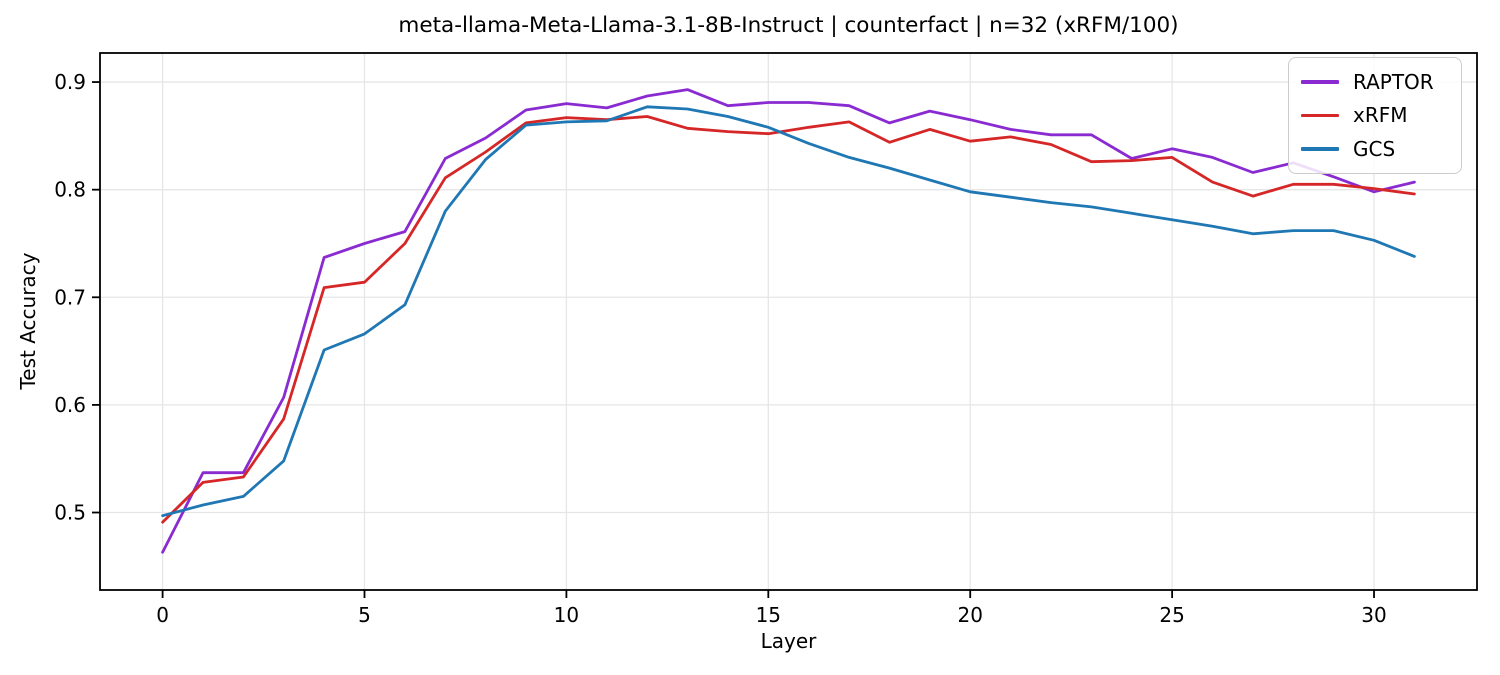 The width and height of the screenshot is (1500, 675). I want to click on legend-line-xrfm-icon, so click(1320, 115).